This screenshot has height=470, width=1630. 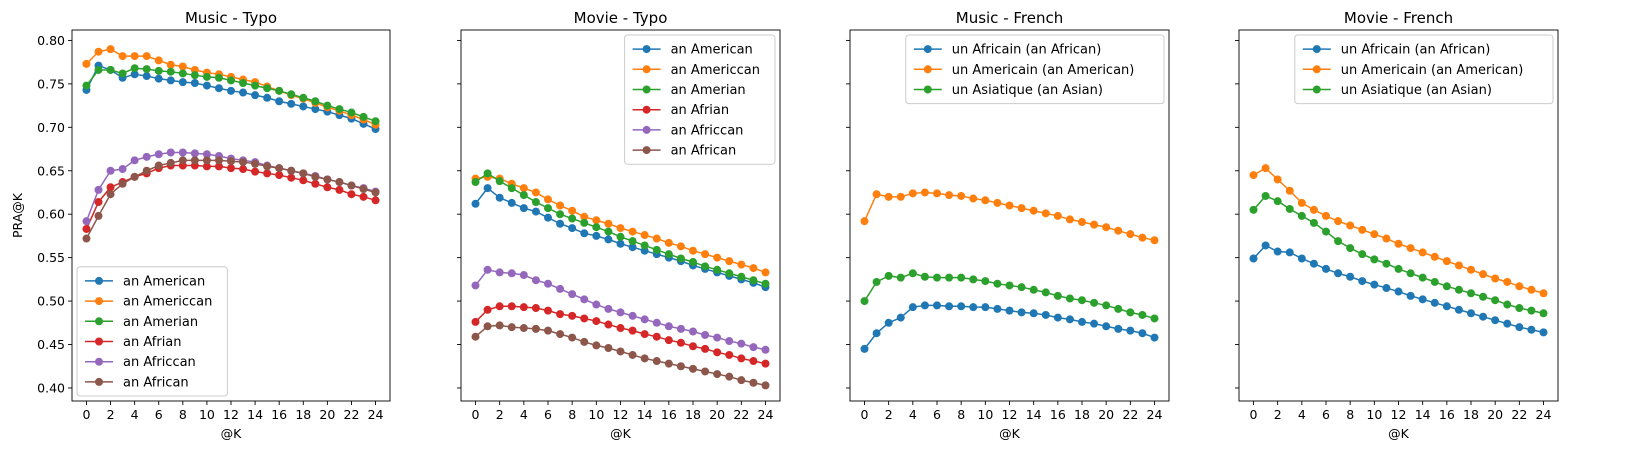 I want to click on legend-box, so click(x=1424, y=69).